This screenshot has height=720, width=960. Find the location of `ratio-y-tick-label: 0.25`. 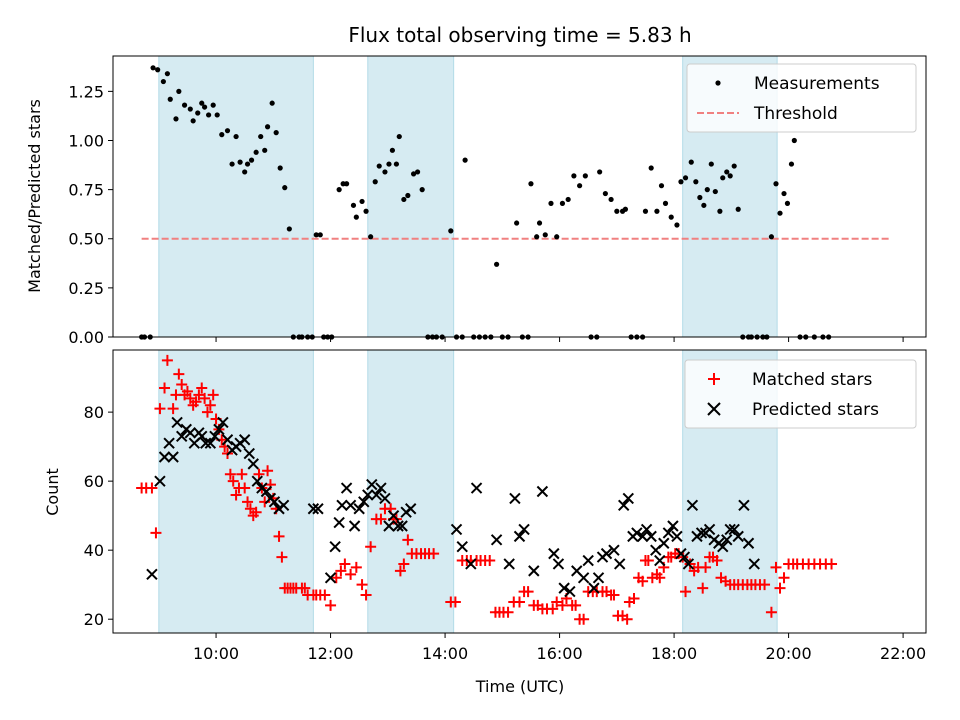

ratio-y-tick-label: 0.25 is located at coordinates (86, 288).